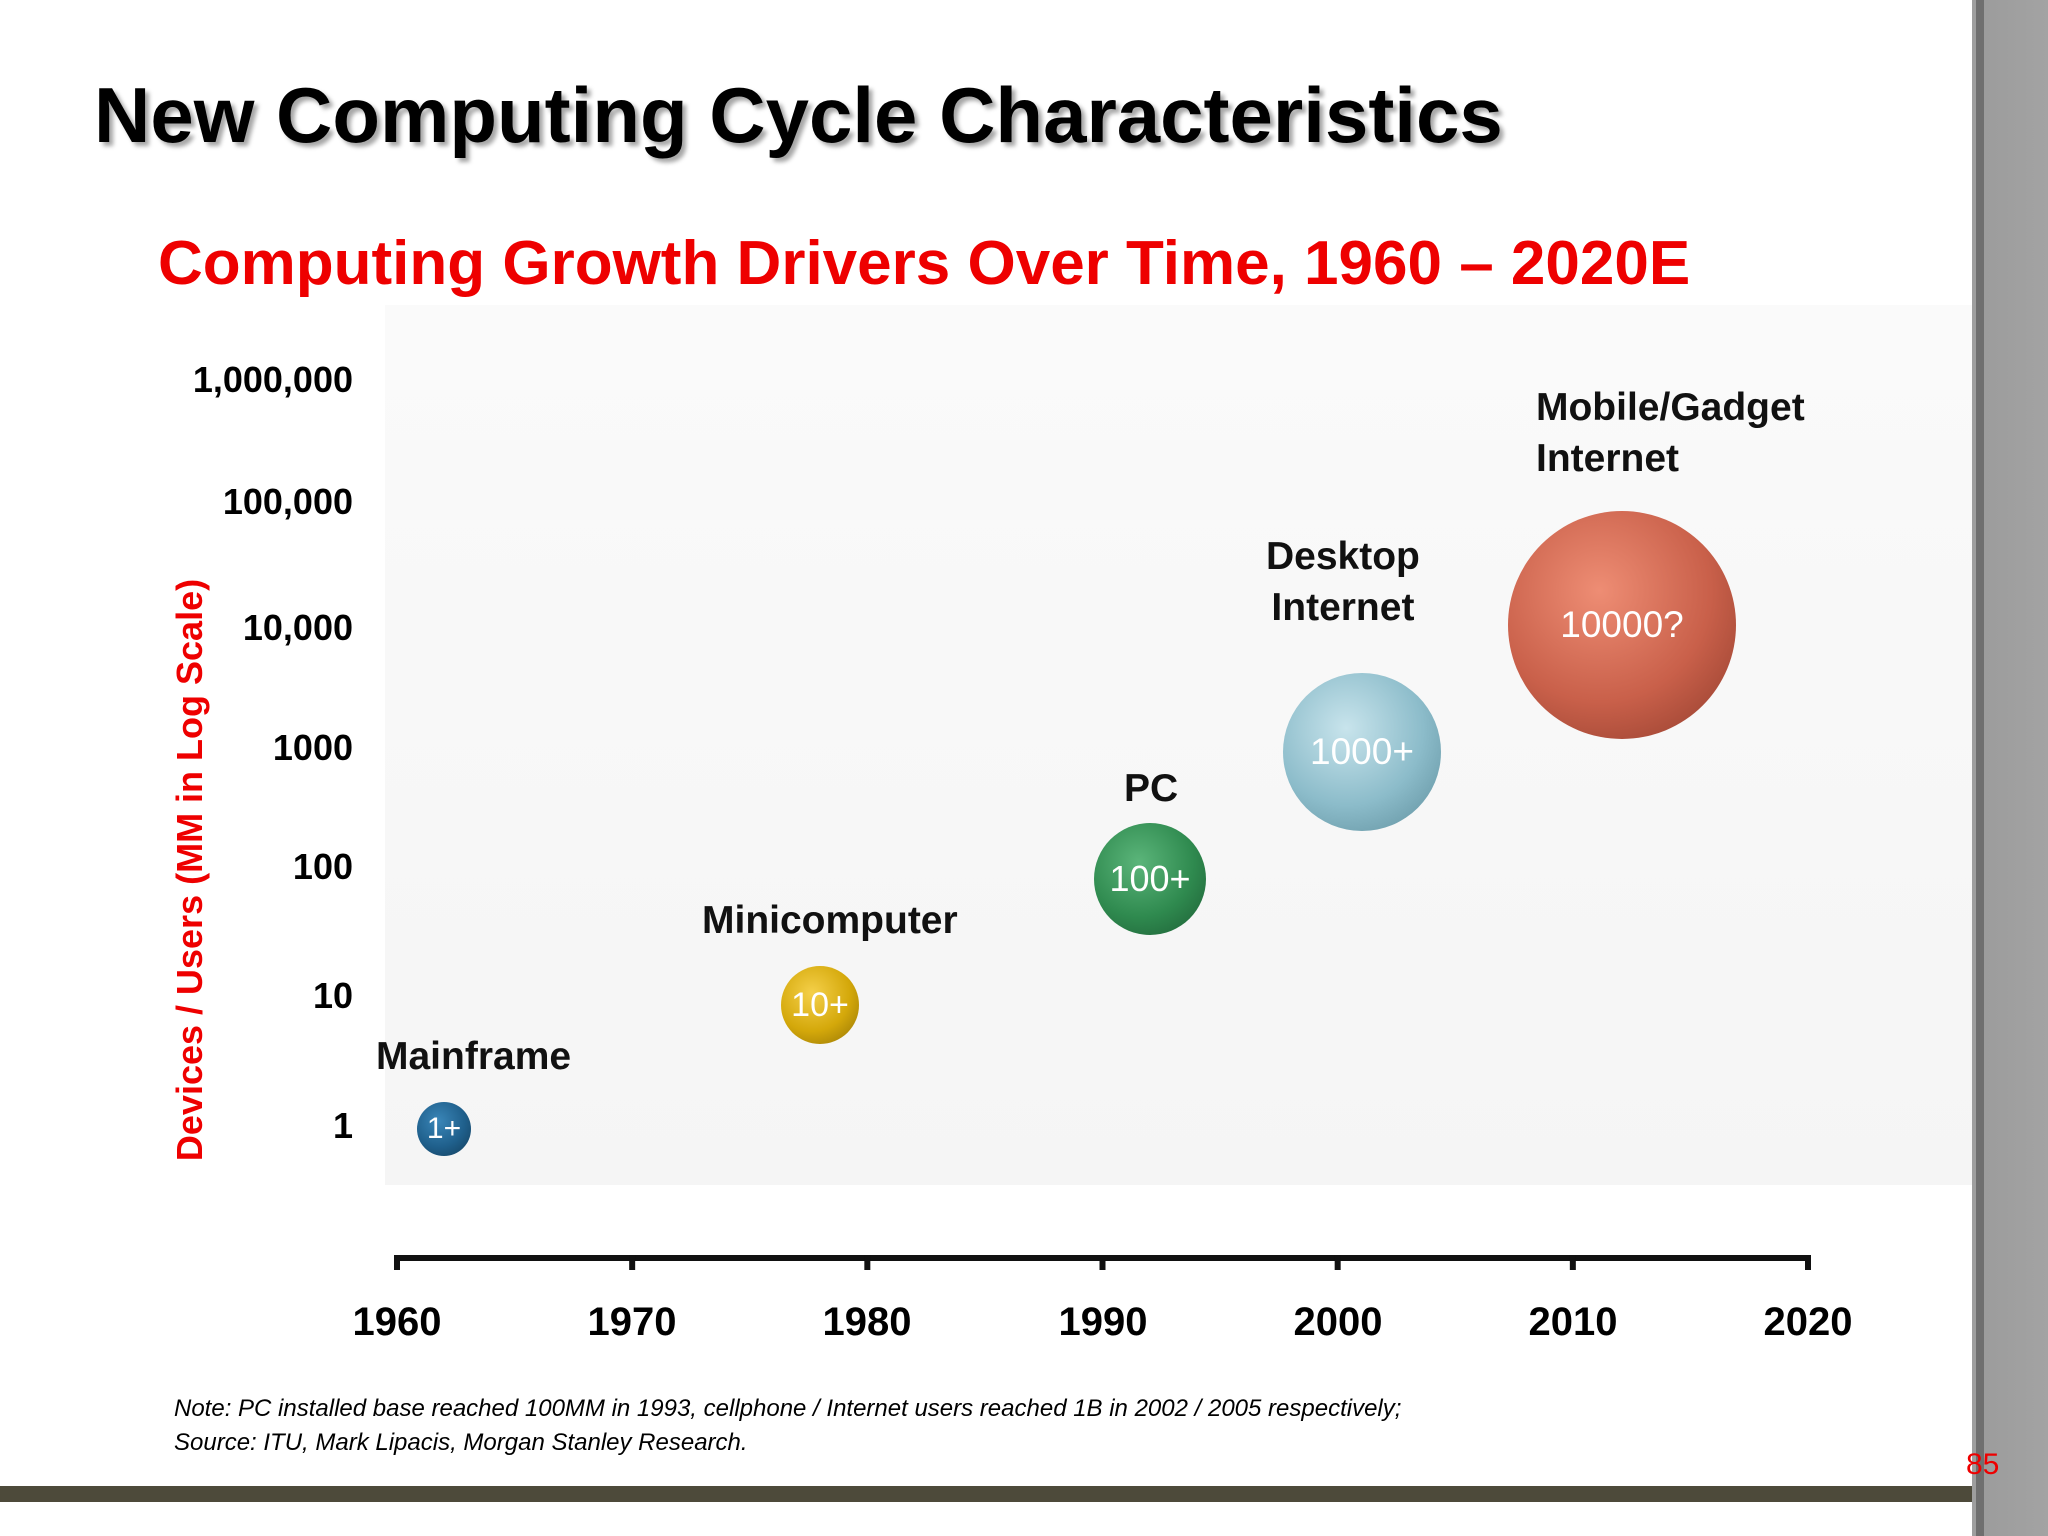  I want to click on x-tick-label: 1990, so click(1103, 1322).